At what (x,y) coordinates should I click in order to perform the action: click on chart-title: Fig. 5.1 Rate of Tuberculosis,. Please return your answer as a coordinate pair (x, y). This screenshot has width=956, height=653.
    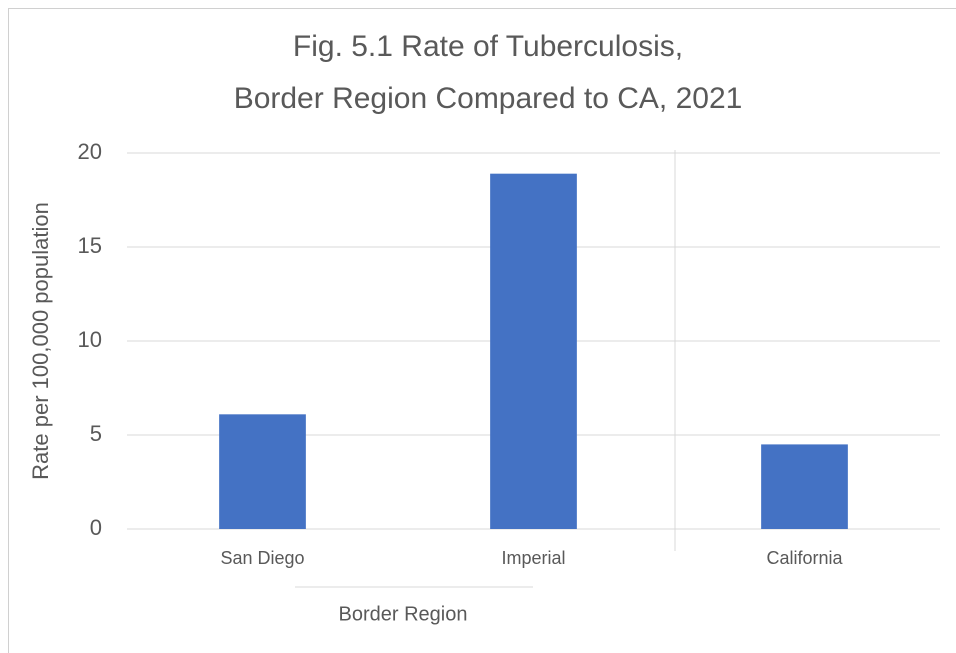
    Looking at the image, I should click on (488, 46).